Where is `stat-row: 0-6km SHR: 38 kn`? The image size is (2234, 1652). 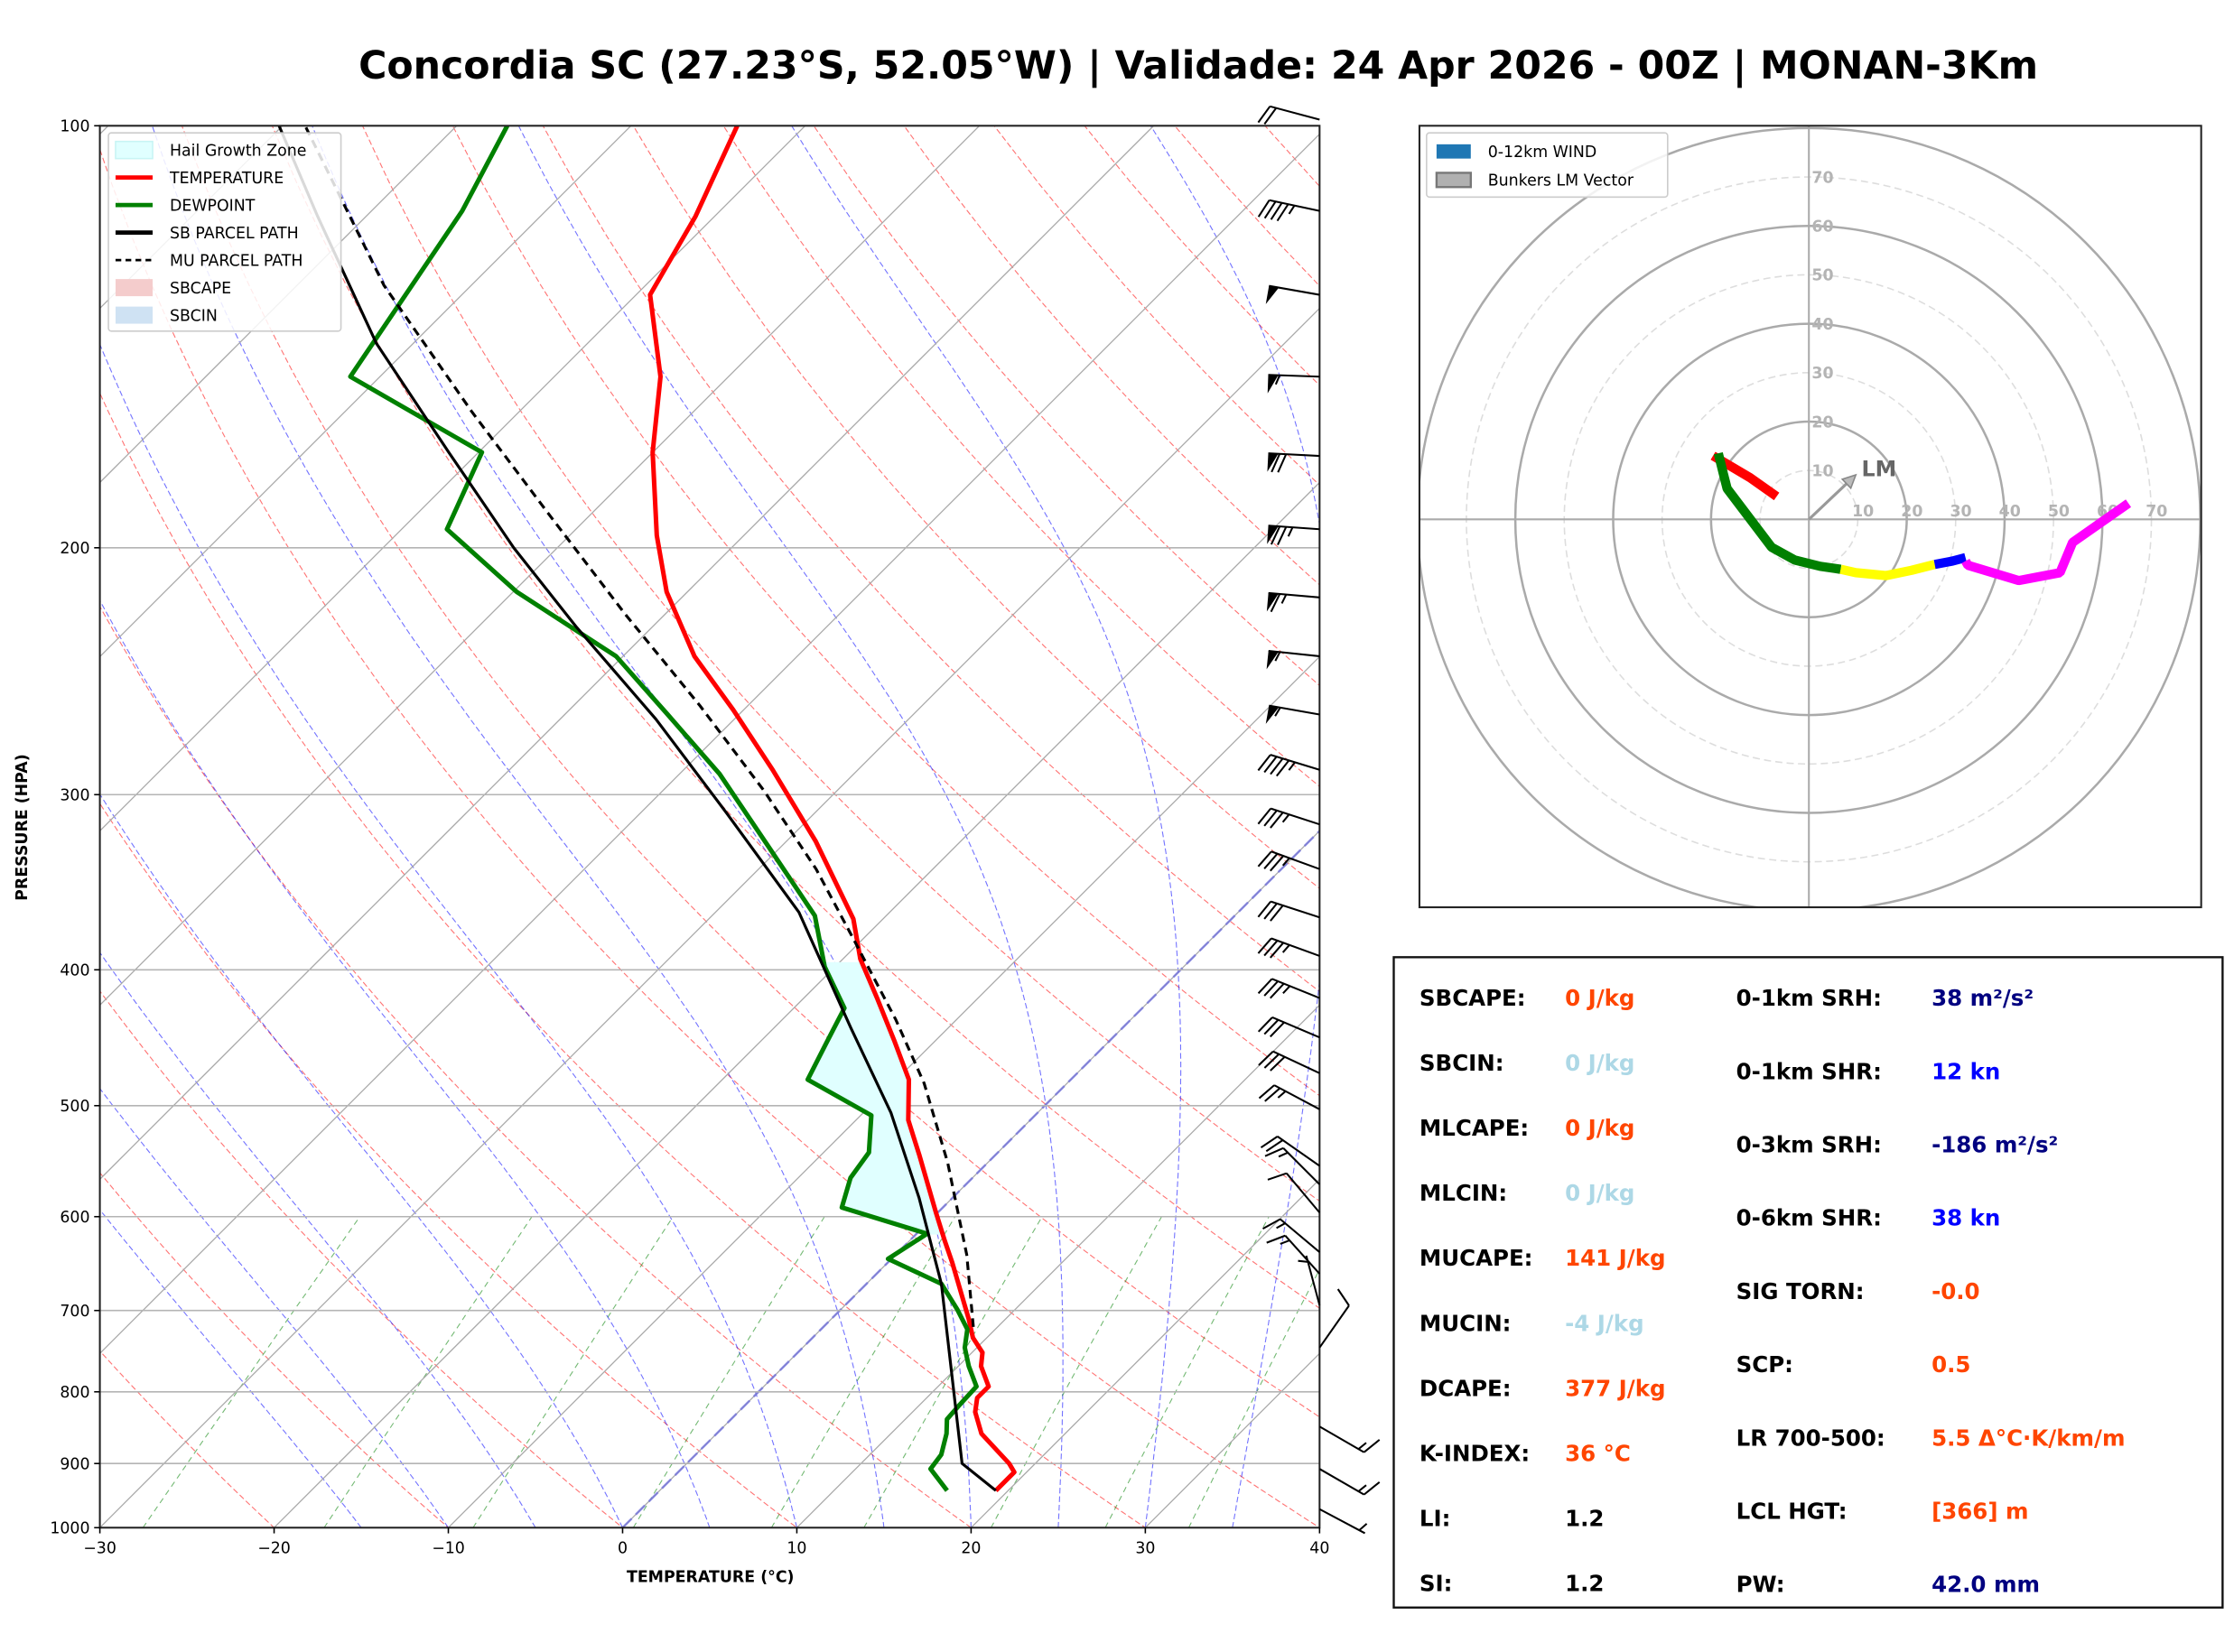
stat-row: 0-6km SHR: 38 kn is located at coordinates (1868, 1218).